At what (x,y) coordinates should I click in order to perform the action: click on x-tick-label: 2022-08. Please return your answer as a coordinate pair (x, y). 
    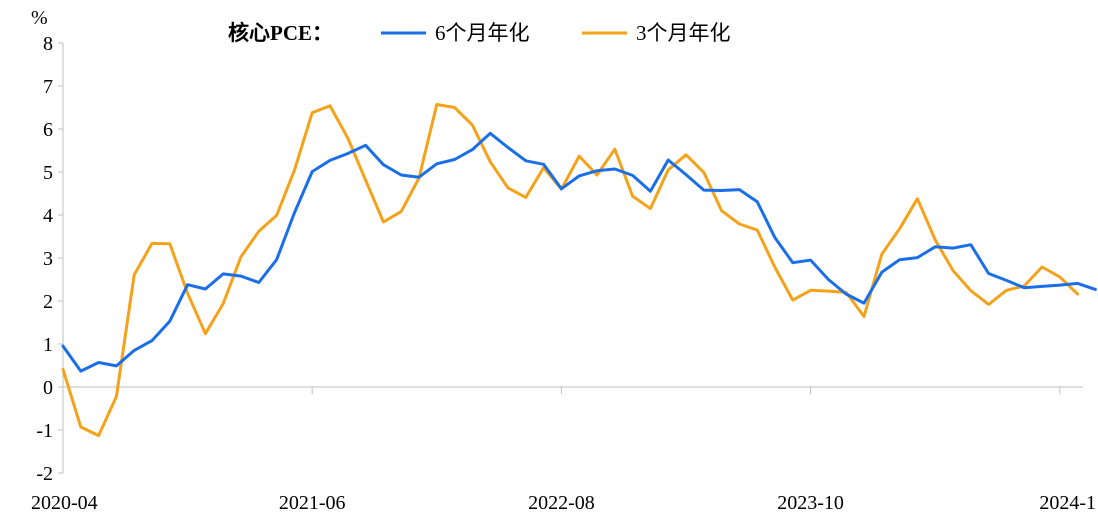
    Looking at the image, I should click on (561, 503).